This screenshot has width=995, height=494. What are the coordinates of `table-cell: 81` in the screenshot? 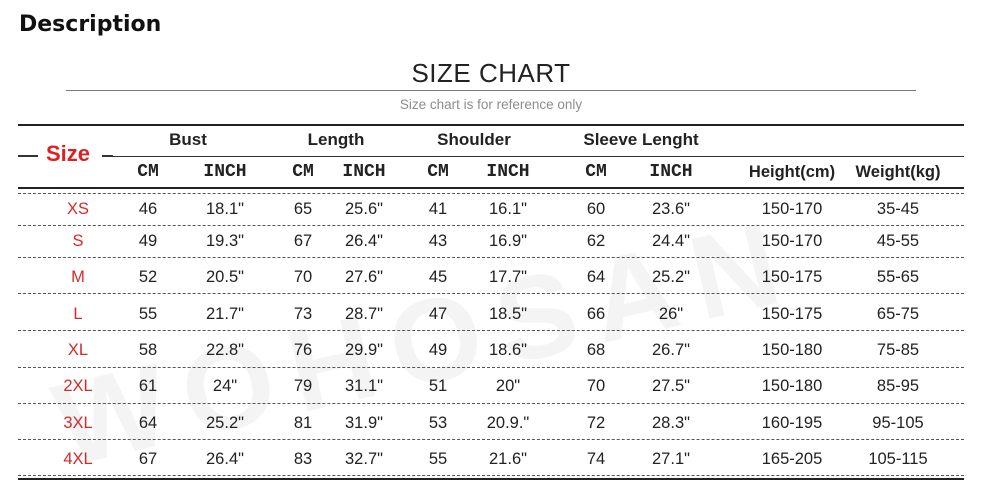 It's located at (303, 423).